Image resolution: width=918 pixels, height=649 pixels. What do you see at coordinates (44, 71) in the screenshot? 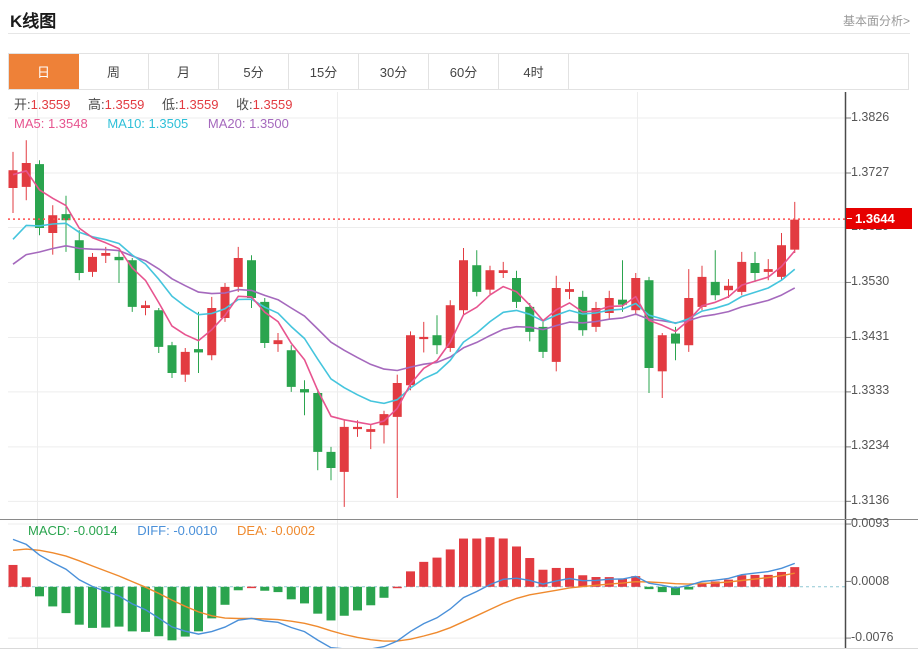
I see `tab-day: 日` at bounding box center [44, 71].